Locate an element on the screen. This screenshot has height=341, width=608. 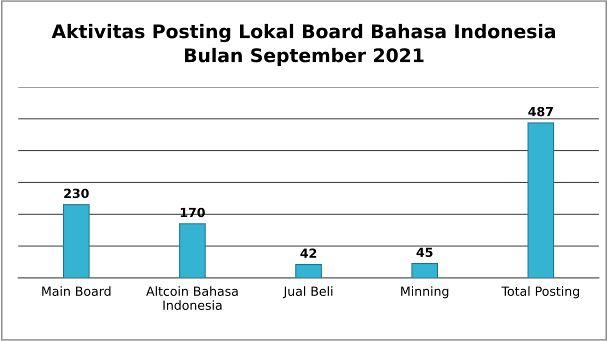
data-label: 230 is located at coordinates (76, 193).